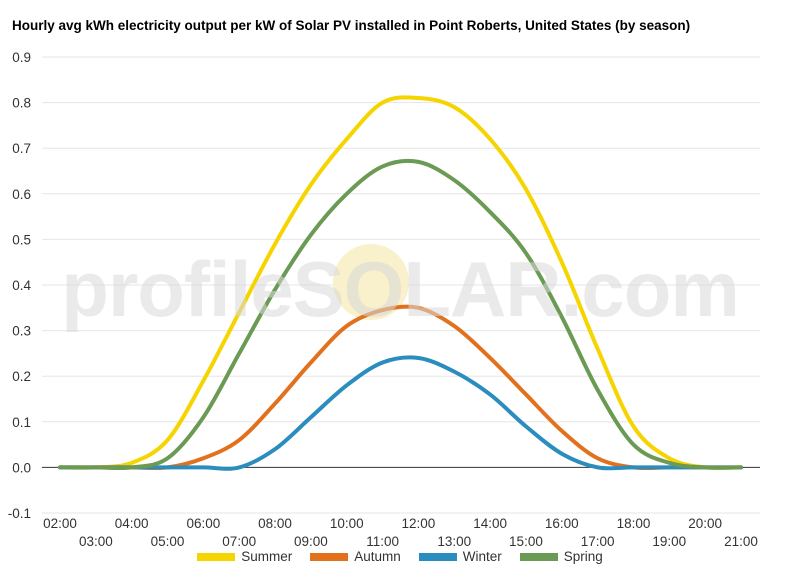  Describe the element at coordinates (21, 194) in the screenshot. I see `y-tick-label: 0.6` at that location.